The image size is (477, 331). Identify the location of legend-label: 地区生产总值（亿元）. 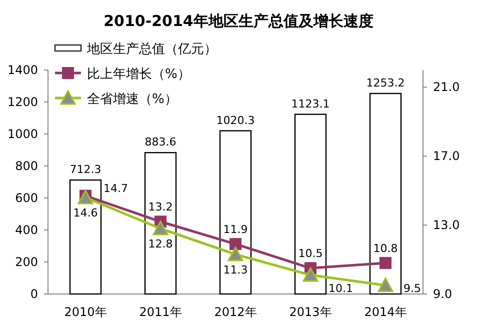
(151, 49).